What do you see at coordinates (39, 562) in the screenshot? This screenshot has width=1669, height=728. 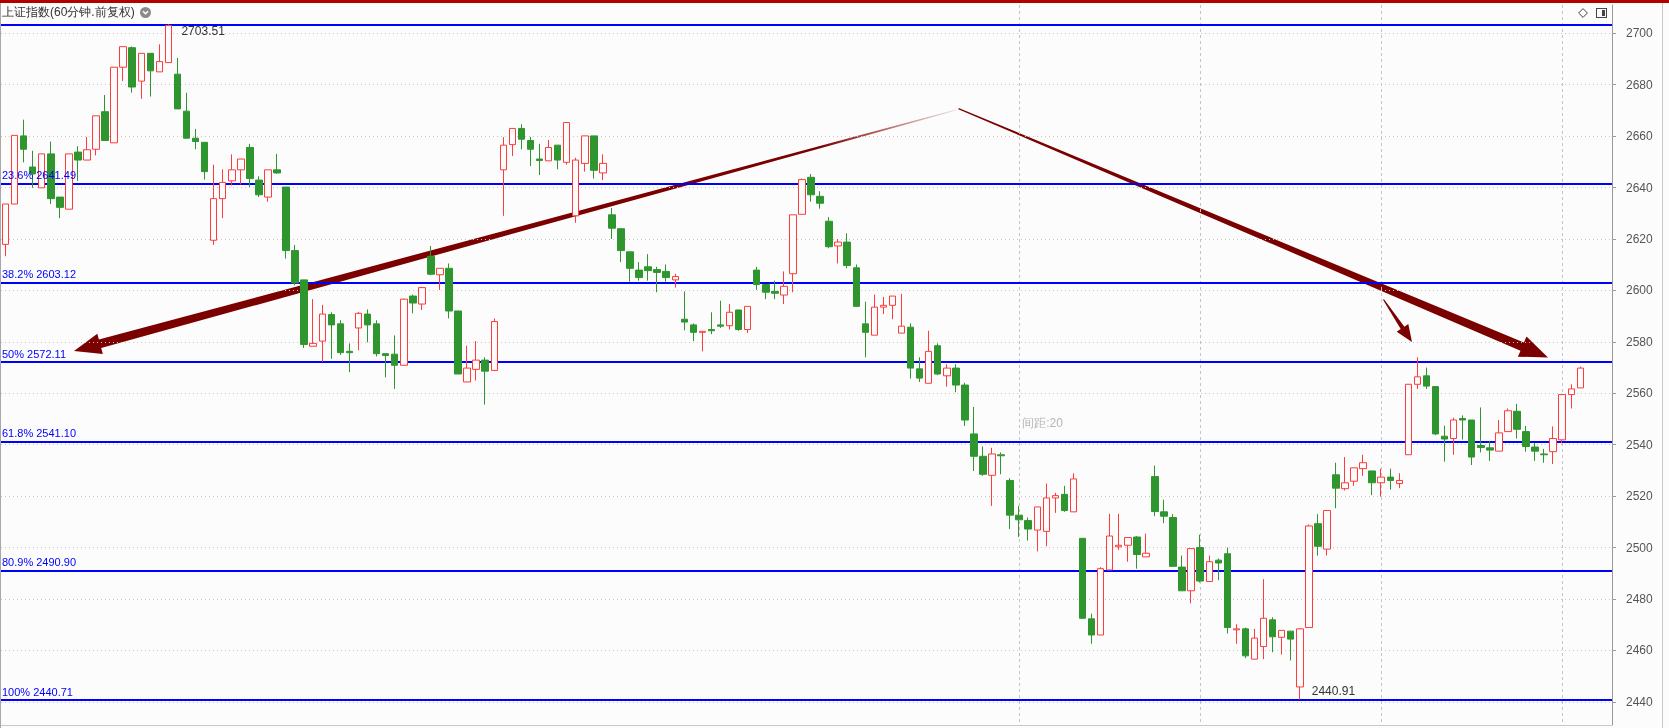 I see `ref-line-label: 80.9% 2490.90` at bounding box center [39, 562].